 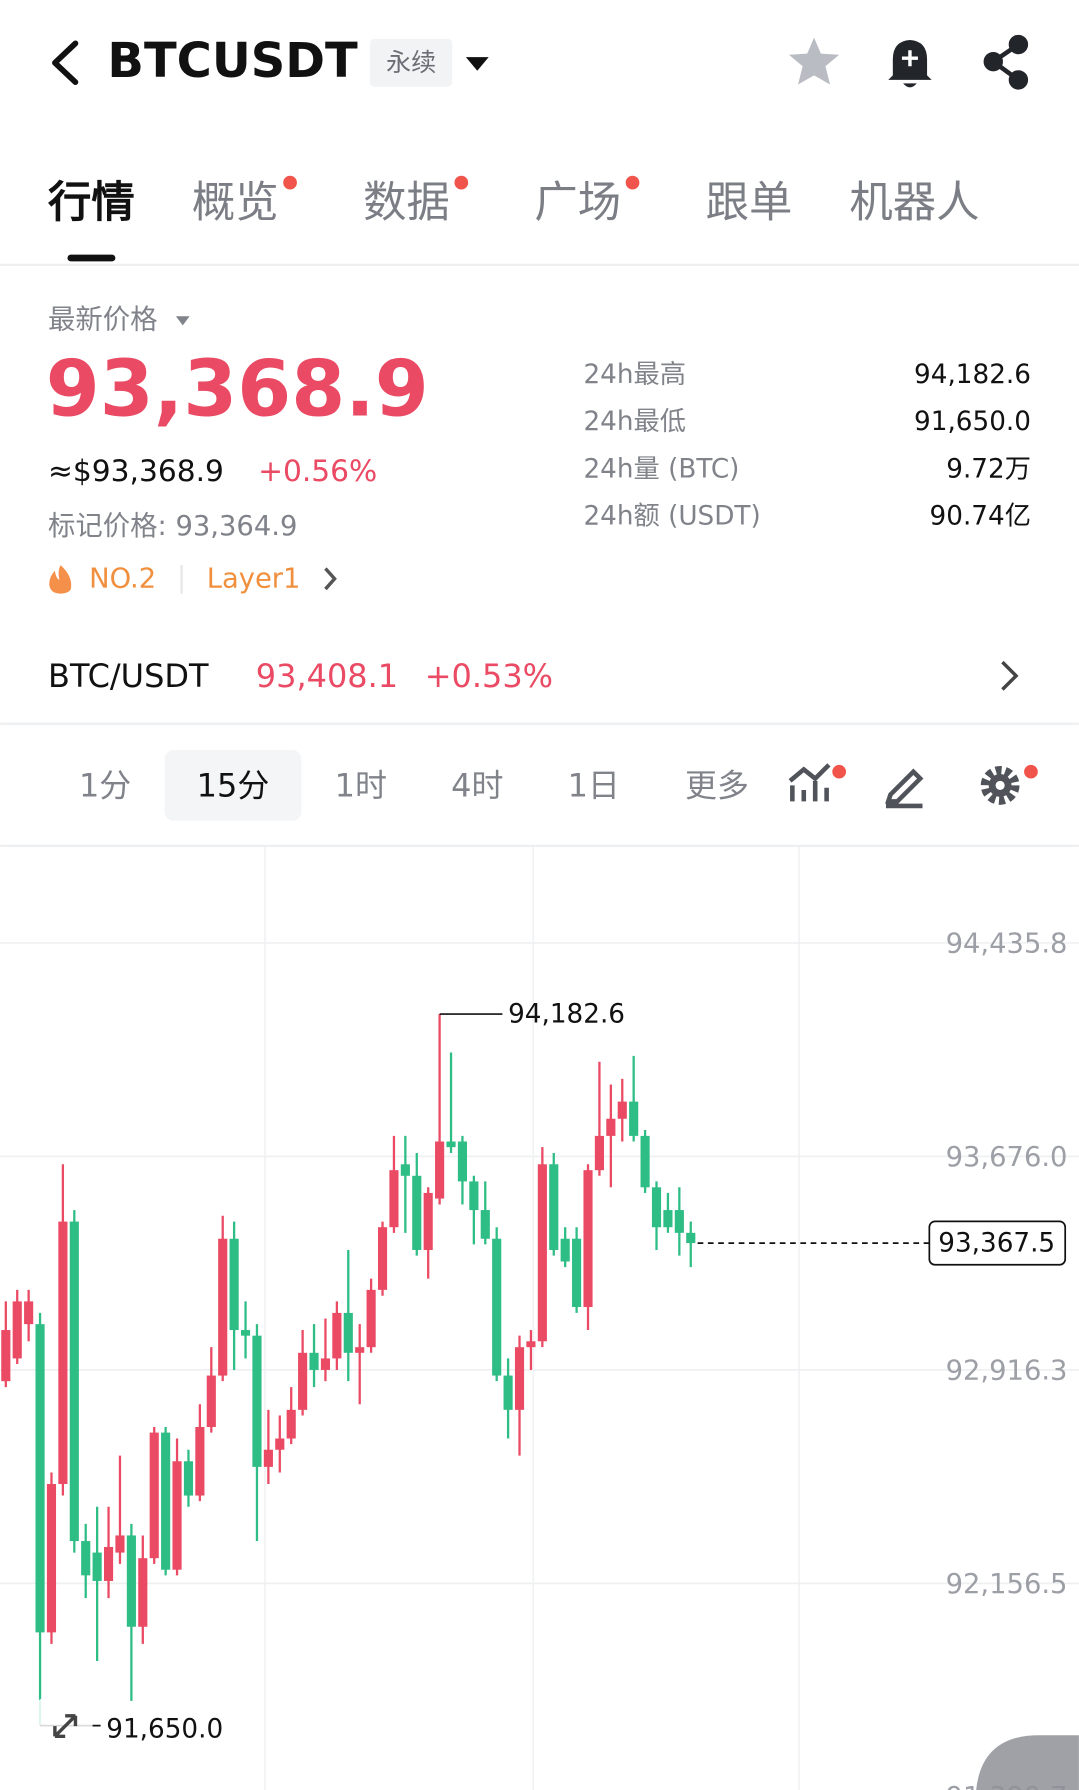 What do you see at coordinates (1007, 1584) in the screenshot?
I see `y-tick-label: 92,156.5` at bounding box center [1007, 1584].